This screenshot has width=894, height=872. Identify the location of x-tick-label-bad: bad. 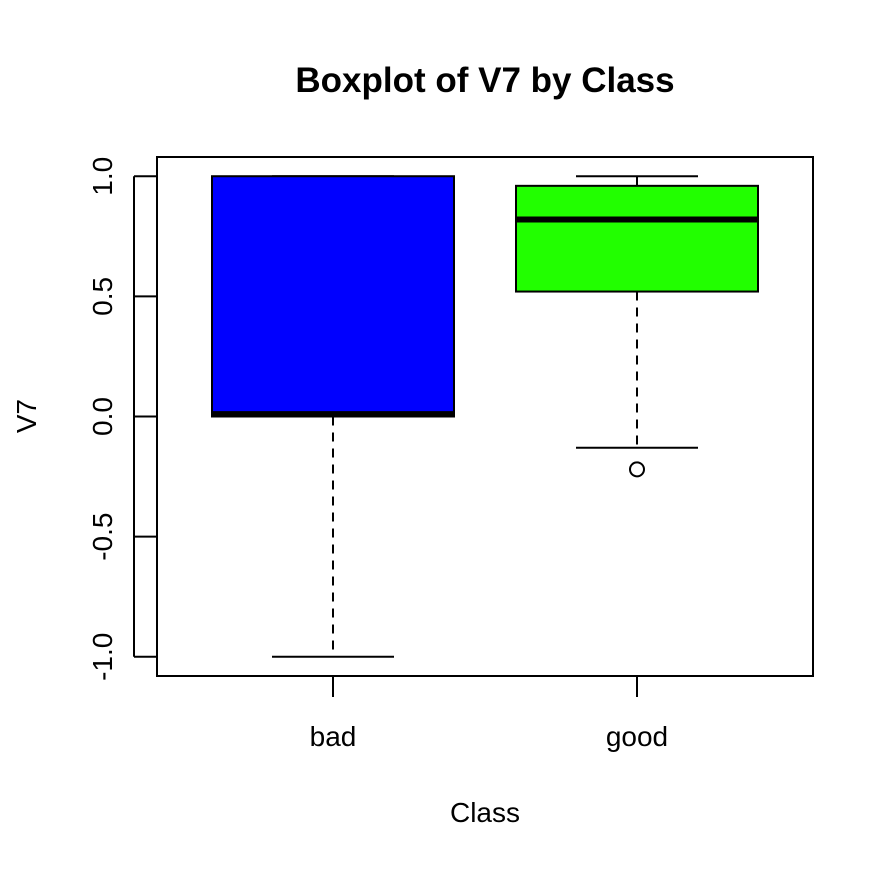
(333, 736).